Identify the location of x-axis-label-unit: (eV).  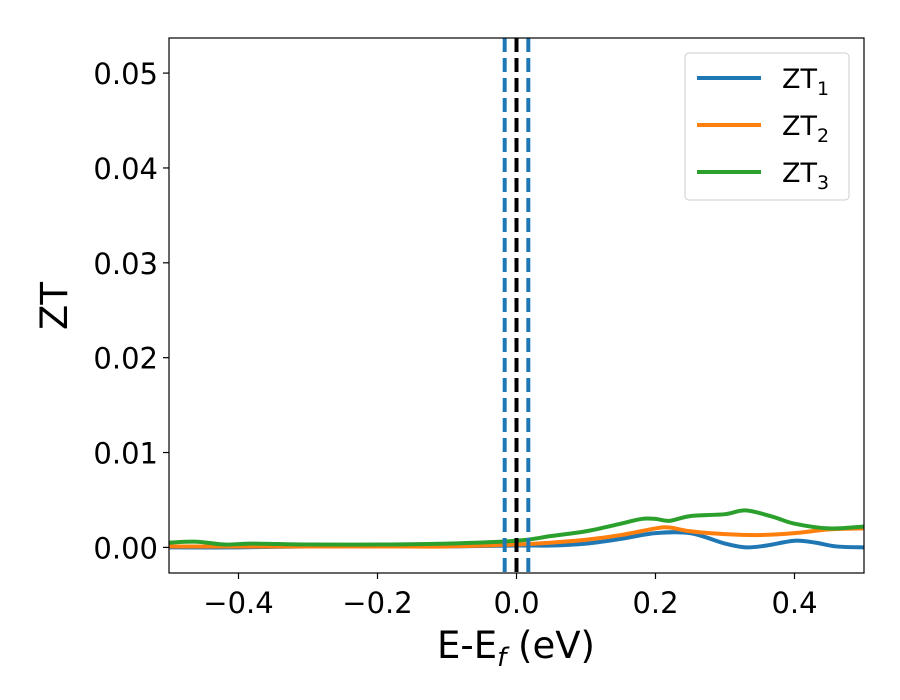
(550, 645).